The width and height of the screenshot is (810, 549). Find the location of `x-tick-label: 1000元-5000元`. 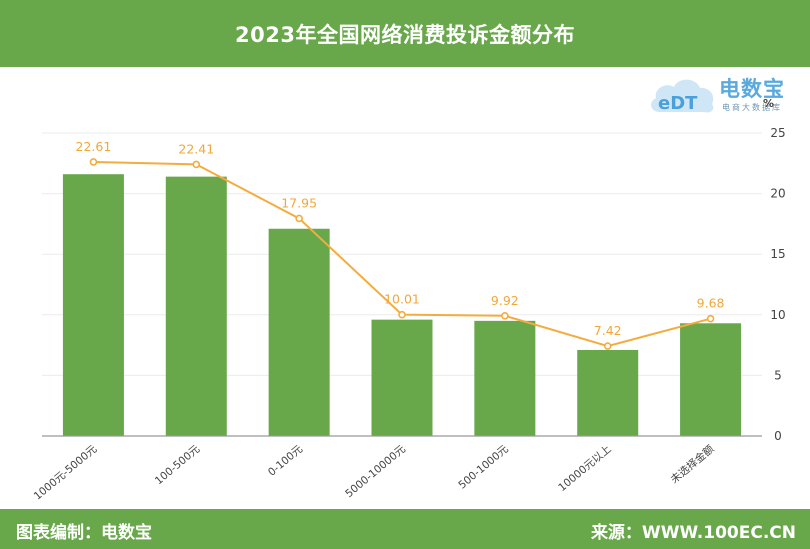

x-tick-label: 1000元-5000元 is located at coordinates (66, 473).